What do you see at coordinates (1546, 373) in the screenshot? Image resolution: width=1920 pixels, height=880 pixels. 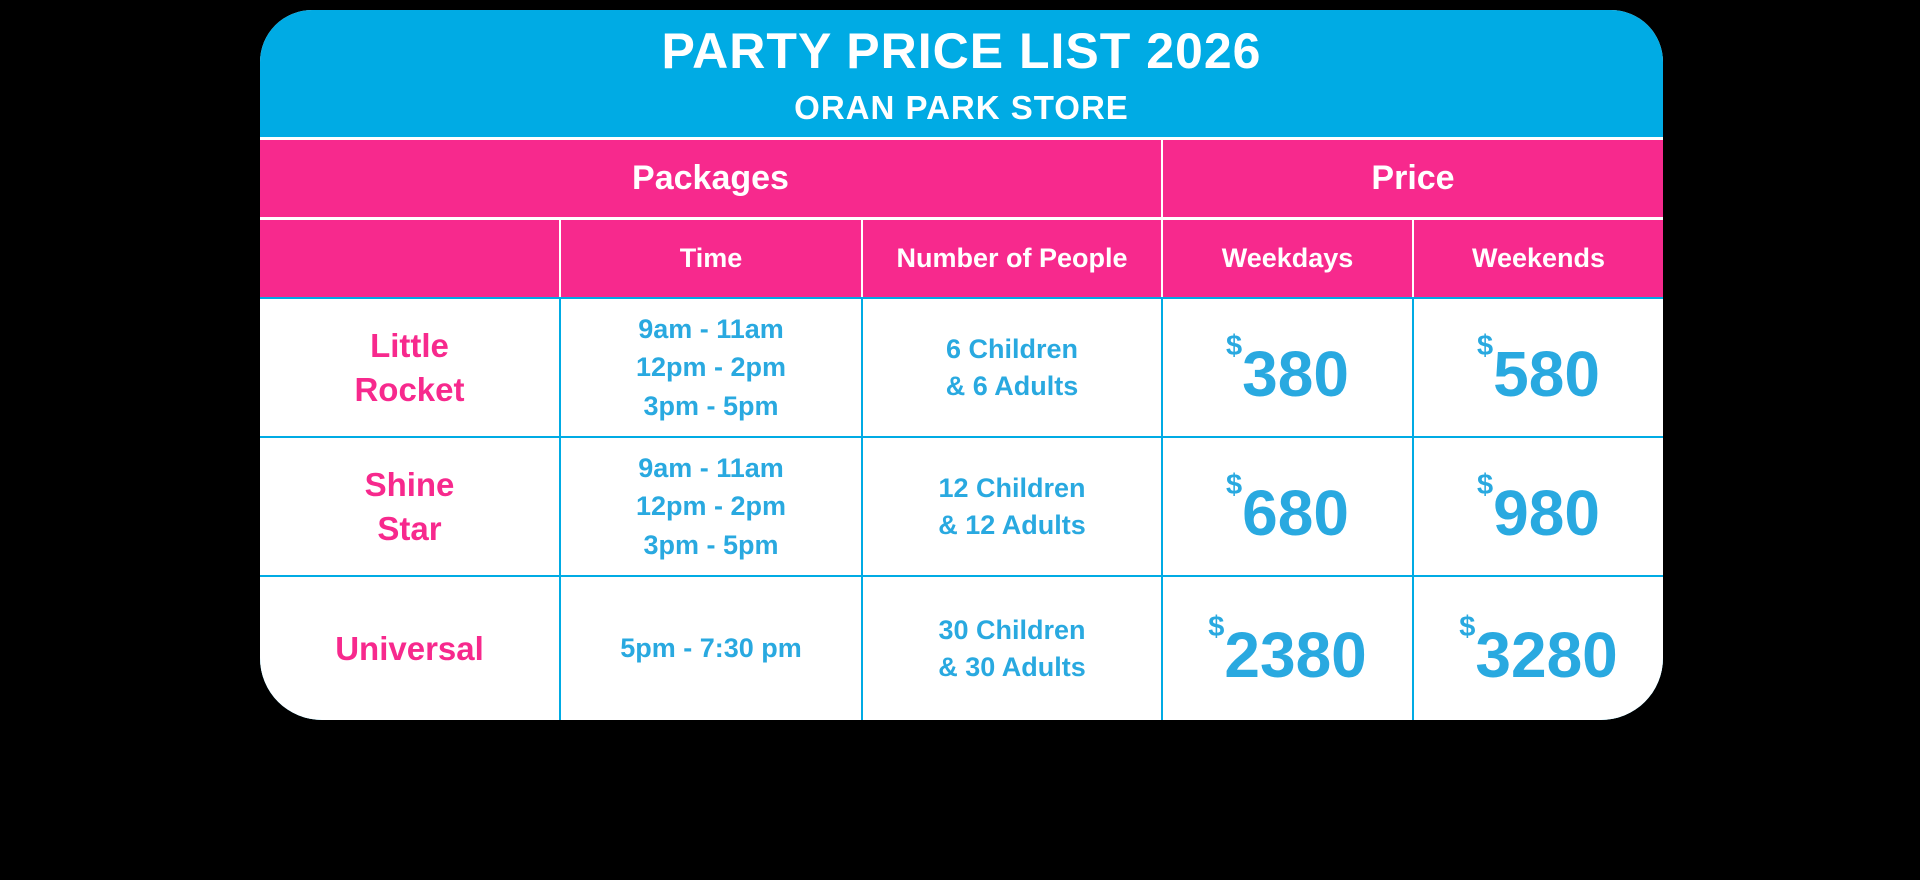 I see `price-amount: 580` at bounding box center [1546, 373].